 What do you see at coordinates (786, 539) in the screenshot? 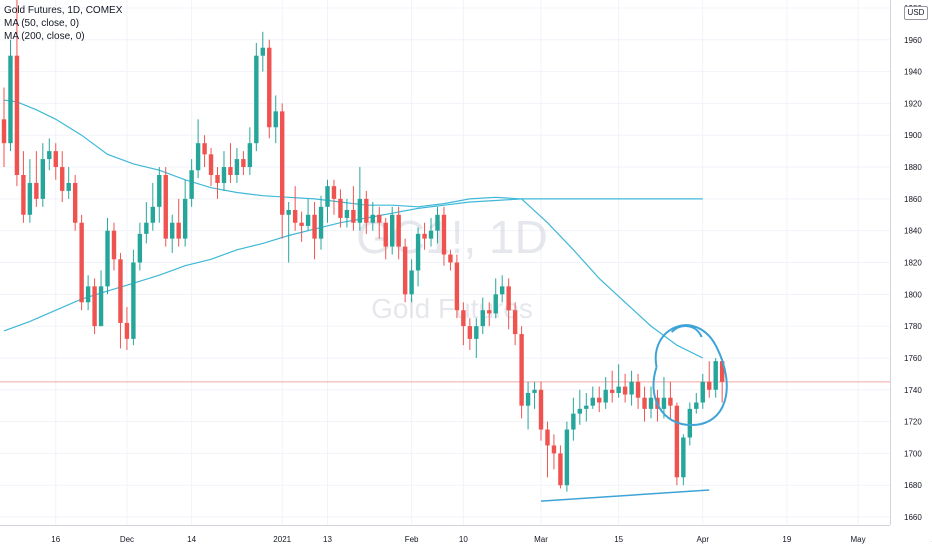
I see `time-tick-label: 19` at bounding box center [786, 539].